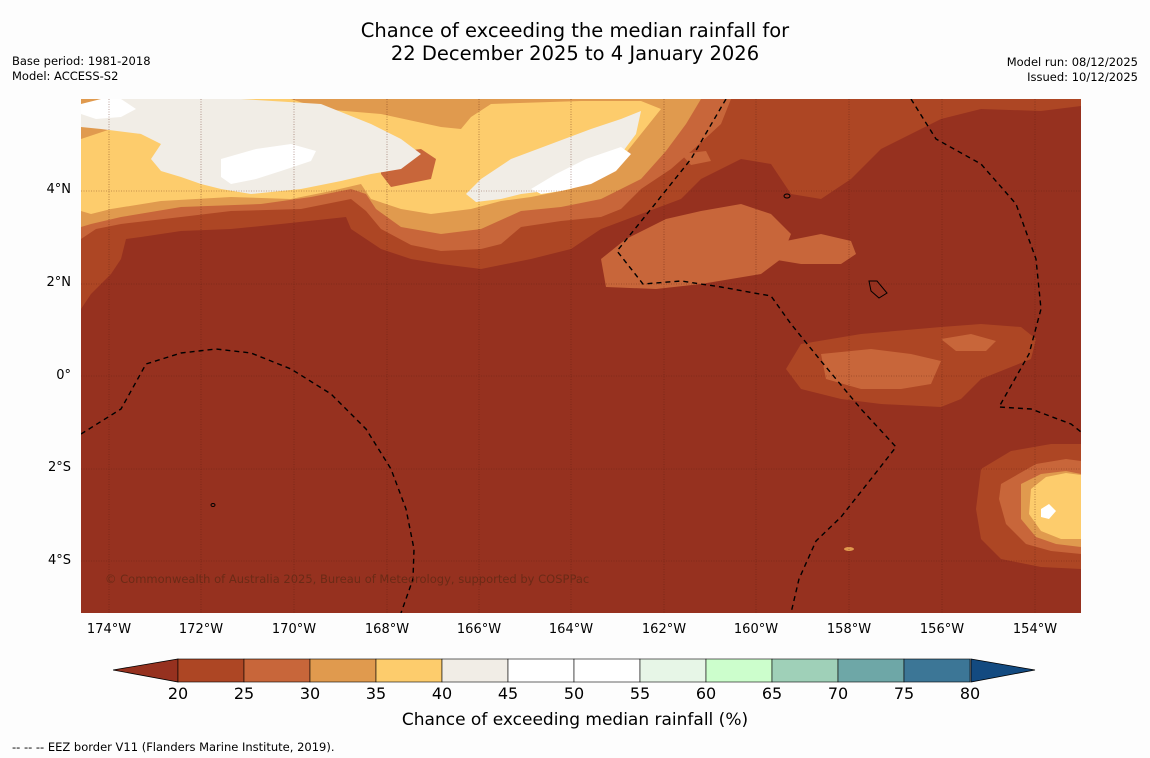 Image resolution: width=1150 pixels, height=758 pixels. Describe the element at coordinates (838, 693) in the screenshot. I see `colorbar-tick-70: 70` at that location.